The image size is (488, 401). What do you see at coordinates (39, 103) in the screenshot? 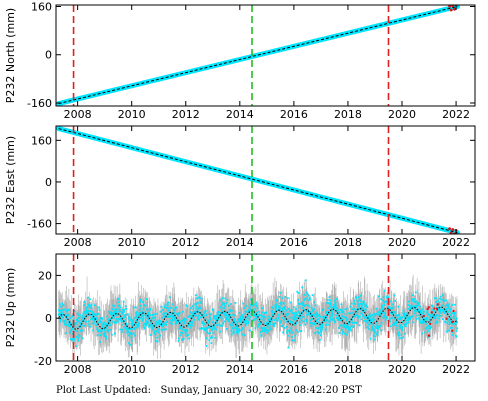
I see `y-tick-label: -160` at bounding box center [39, 103].